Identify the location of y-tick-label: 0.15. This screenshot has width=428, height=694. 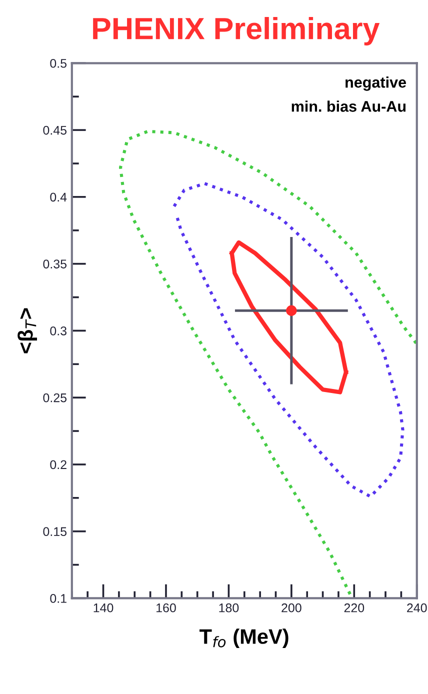
(55, 531).